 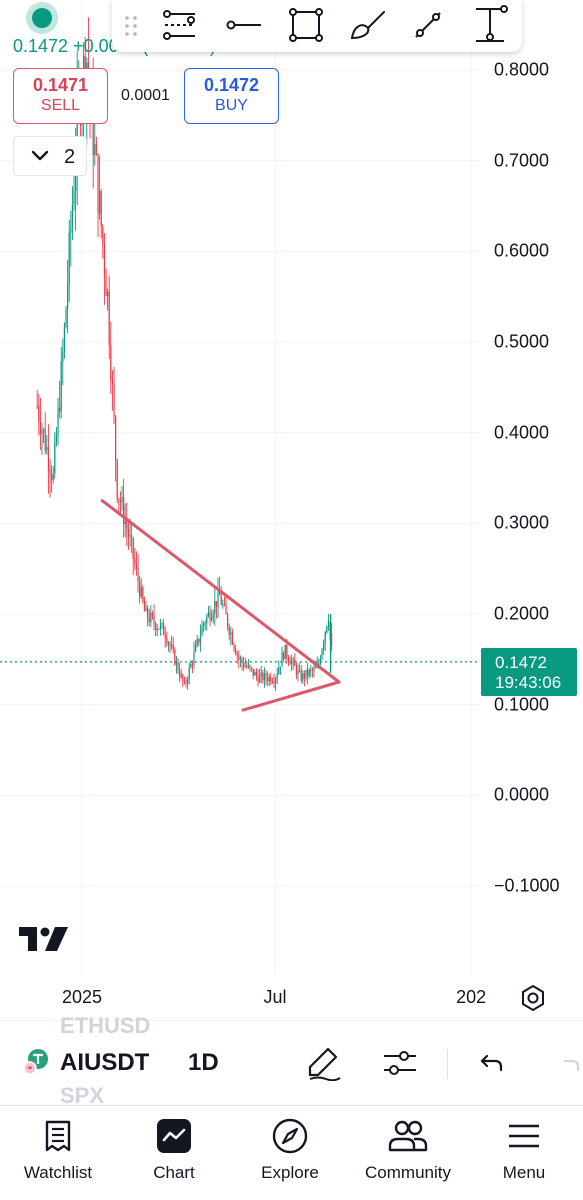 I want to click on people-icon, so click(x=408, y=1136).